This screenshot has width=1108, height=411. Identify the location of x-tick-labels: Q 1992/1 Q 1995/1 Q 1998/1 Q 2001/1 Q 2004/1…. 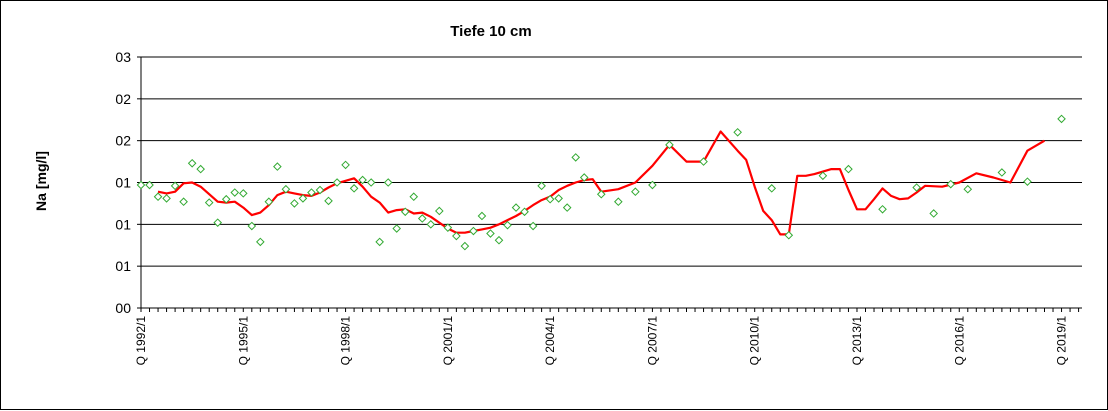
(601, 341).